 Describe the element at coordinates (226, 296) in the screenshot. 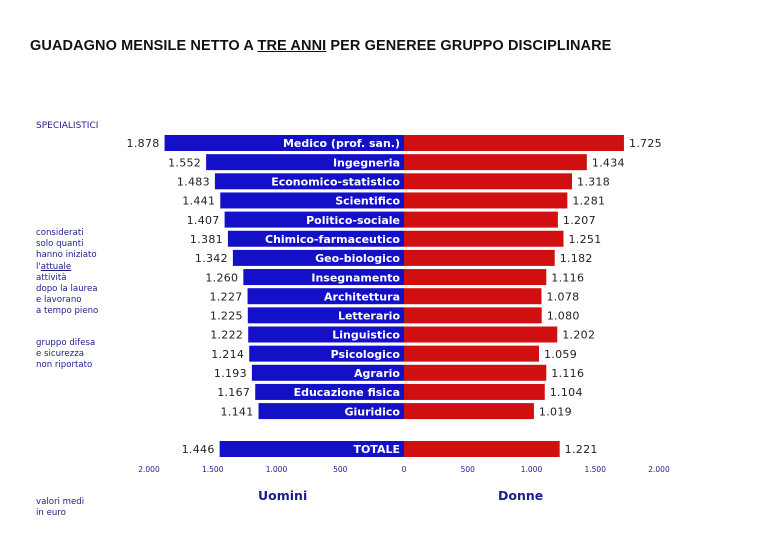

I see `value-label-men: 1.227` at that location.